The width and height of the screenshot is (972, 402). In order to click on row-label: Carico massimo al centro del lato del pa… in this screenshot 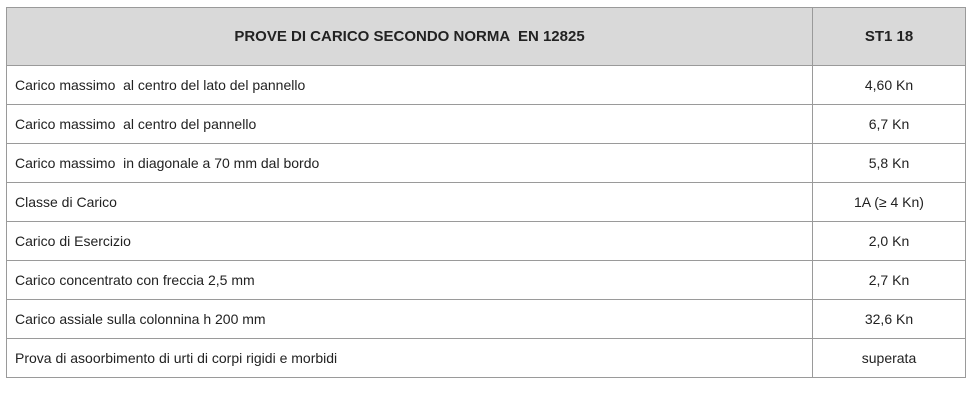, I will do `click(409, 85)`.